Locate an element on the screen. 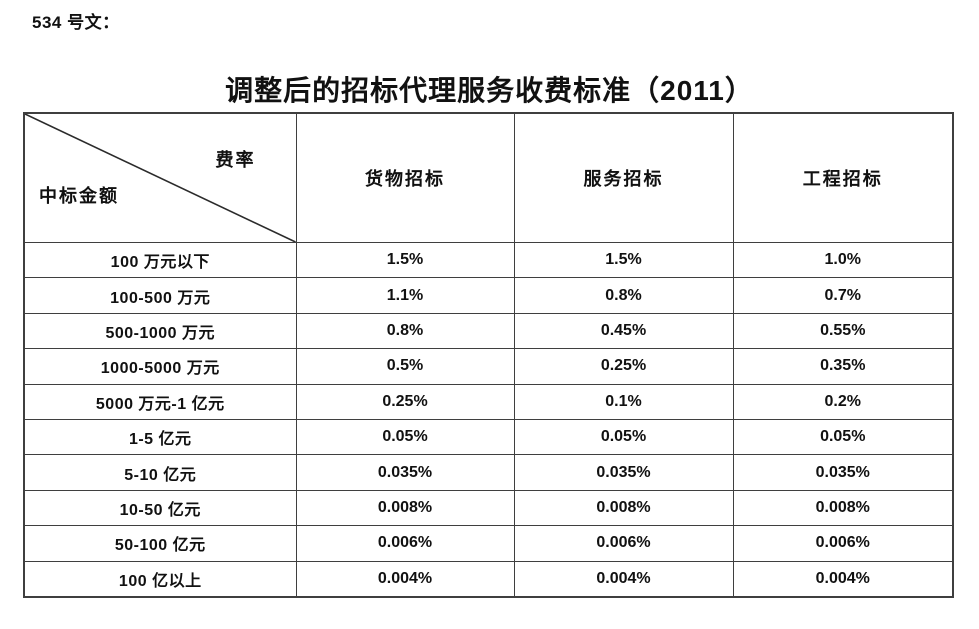  doc-number-label: 534 号文： is located at coordinates (76, 22).